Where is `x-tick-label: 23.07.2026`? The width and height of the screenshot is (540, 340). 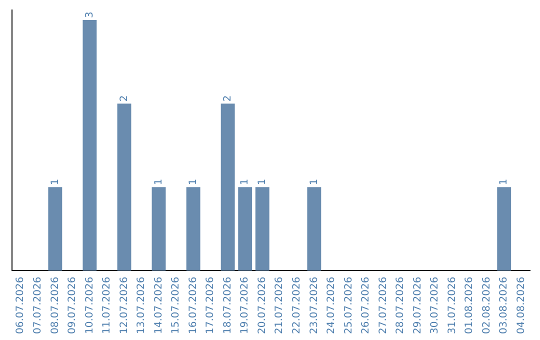 x-tick-label: 23.07.2026 is located at coordinates (314, 305).